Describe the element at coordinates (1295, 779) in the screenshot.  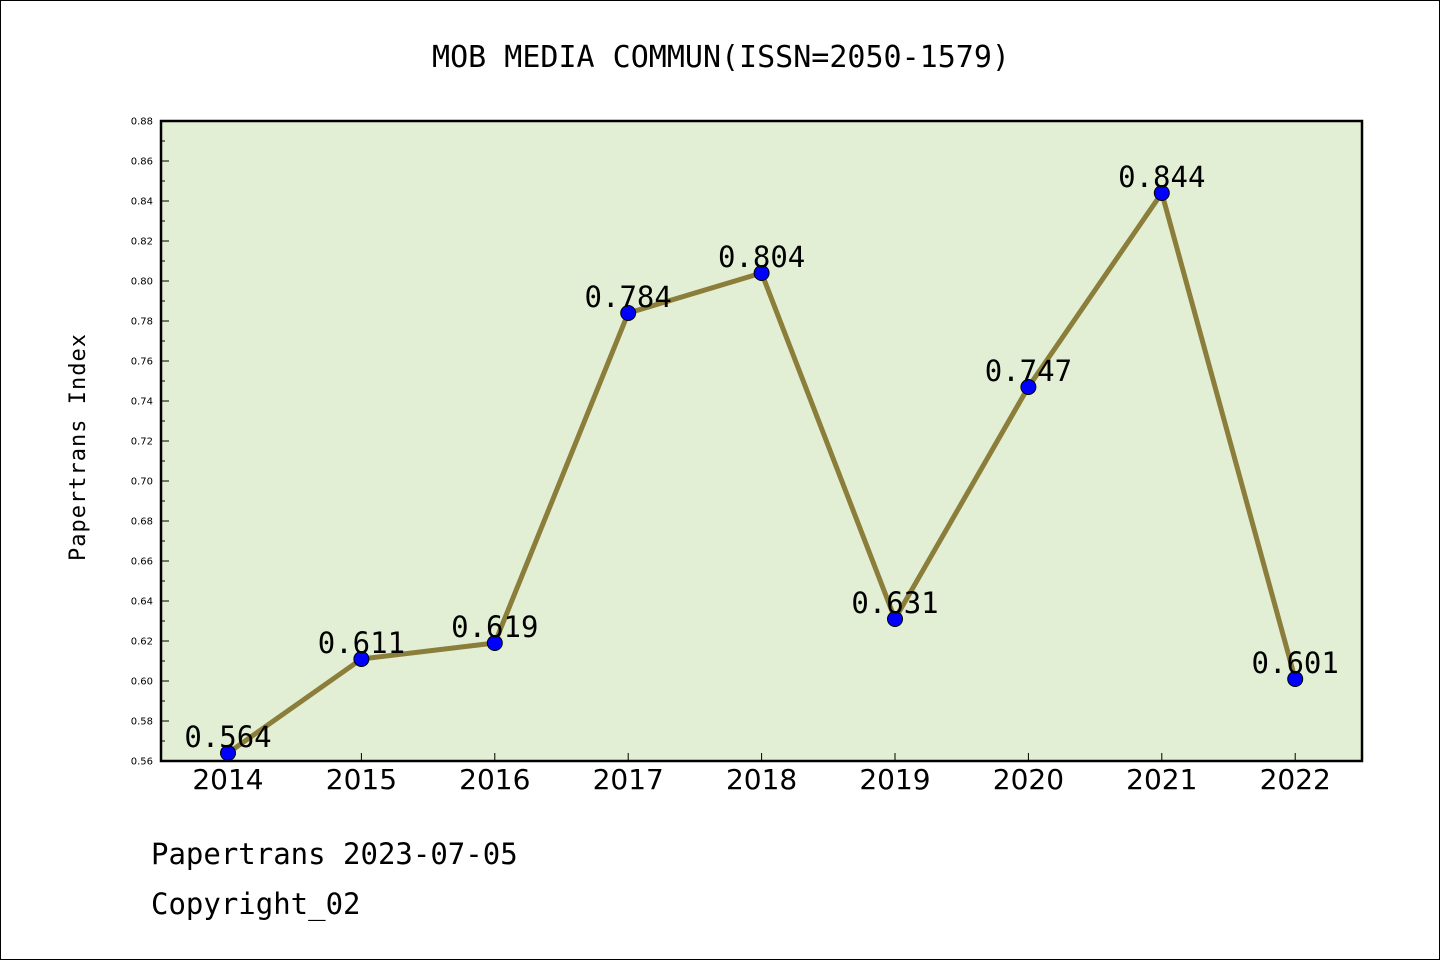
I see `x-tick-label: 2022` at that location.